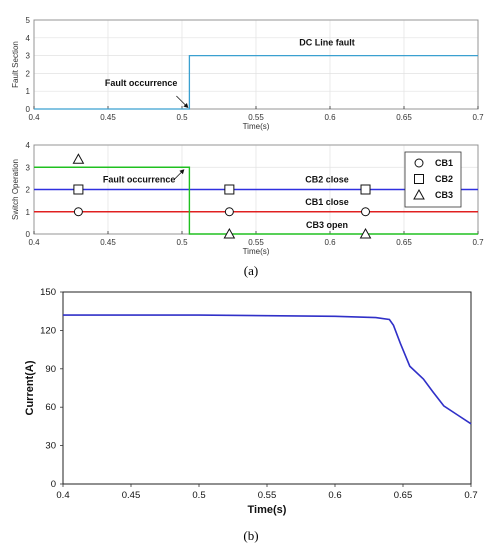  I want to click on legend-marker-cb2, so click(419, 179).